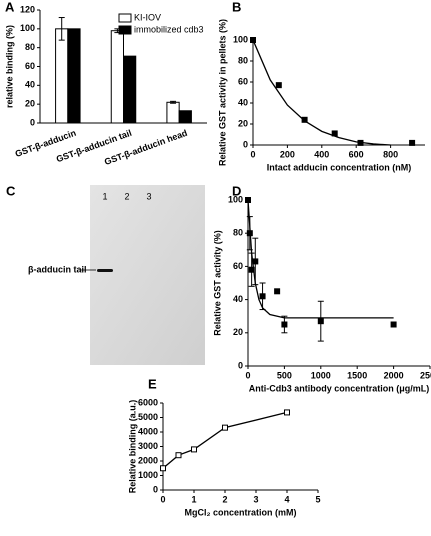 The height and width of the screenshot is (536, 431). What do you see at coordinates (317, 499) in the screenshot?
I see `x-tick-label: 5` at bounding box center [317, 499].